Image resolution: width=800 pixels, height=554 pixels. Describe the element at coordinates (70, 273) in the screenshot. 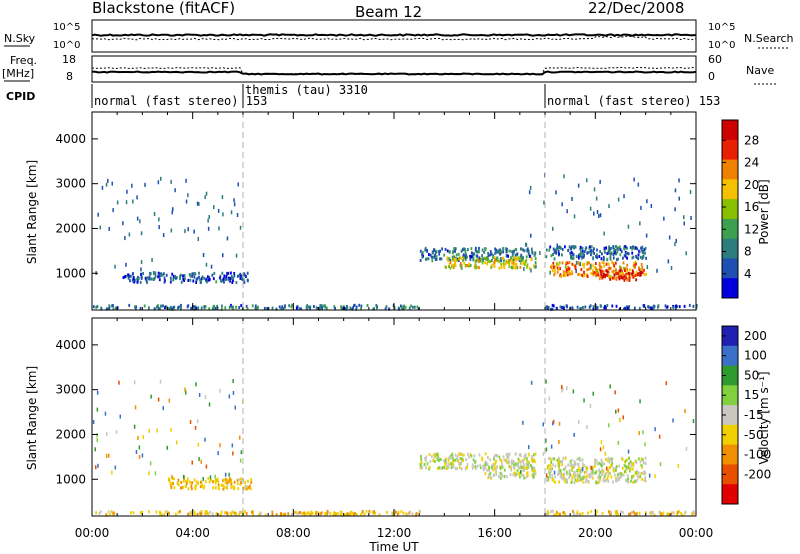

I see `y-tick-label: 1000` at that location.